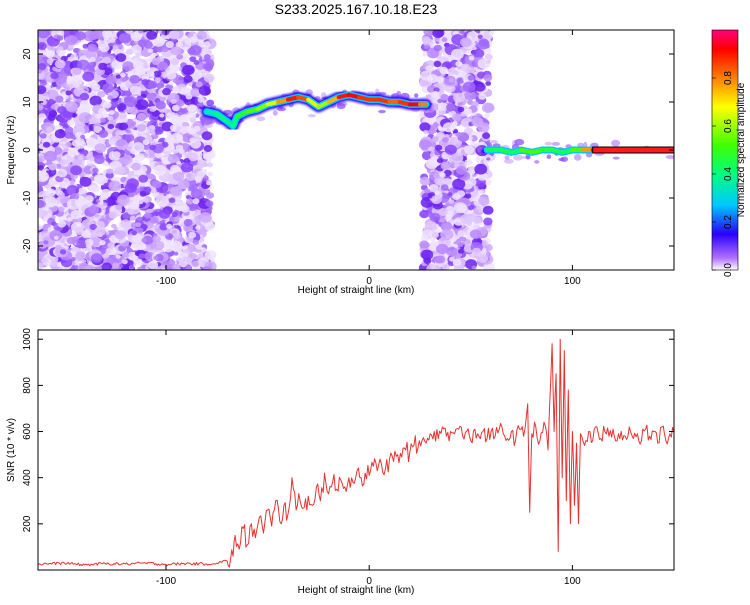  I want to click on ridge-segment, so click(313, 103).